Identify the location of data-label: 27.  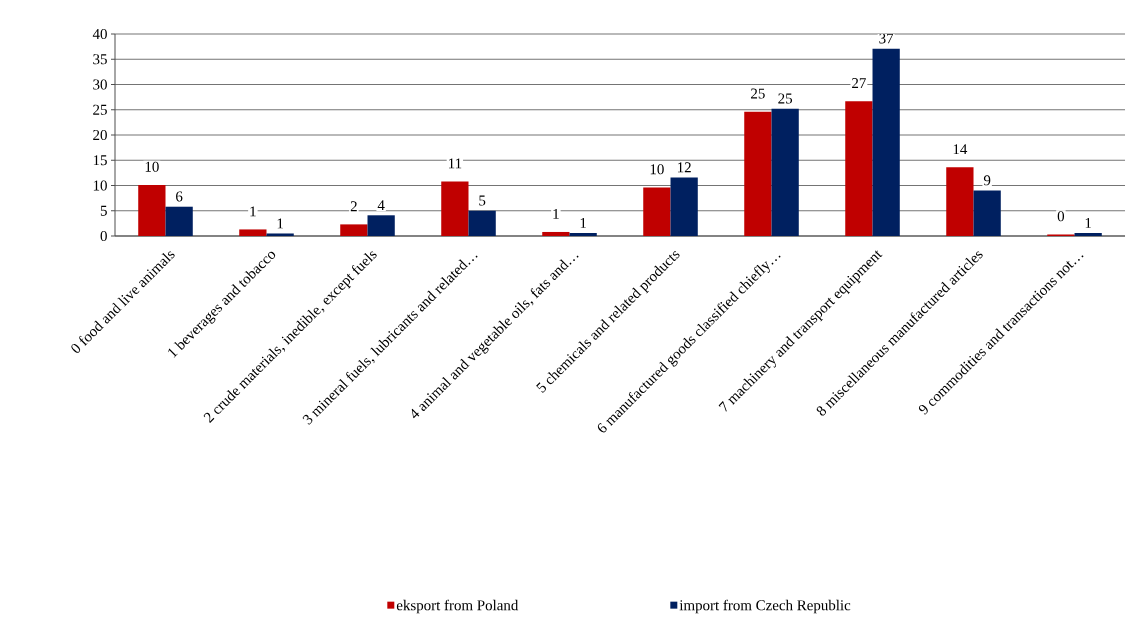
(859, 83).